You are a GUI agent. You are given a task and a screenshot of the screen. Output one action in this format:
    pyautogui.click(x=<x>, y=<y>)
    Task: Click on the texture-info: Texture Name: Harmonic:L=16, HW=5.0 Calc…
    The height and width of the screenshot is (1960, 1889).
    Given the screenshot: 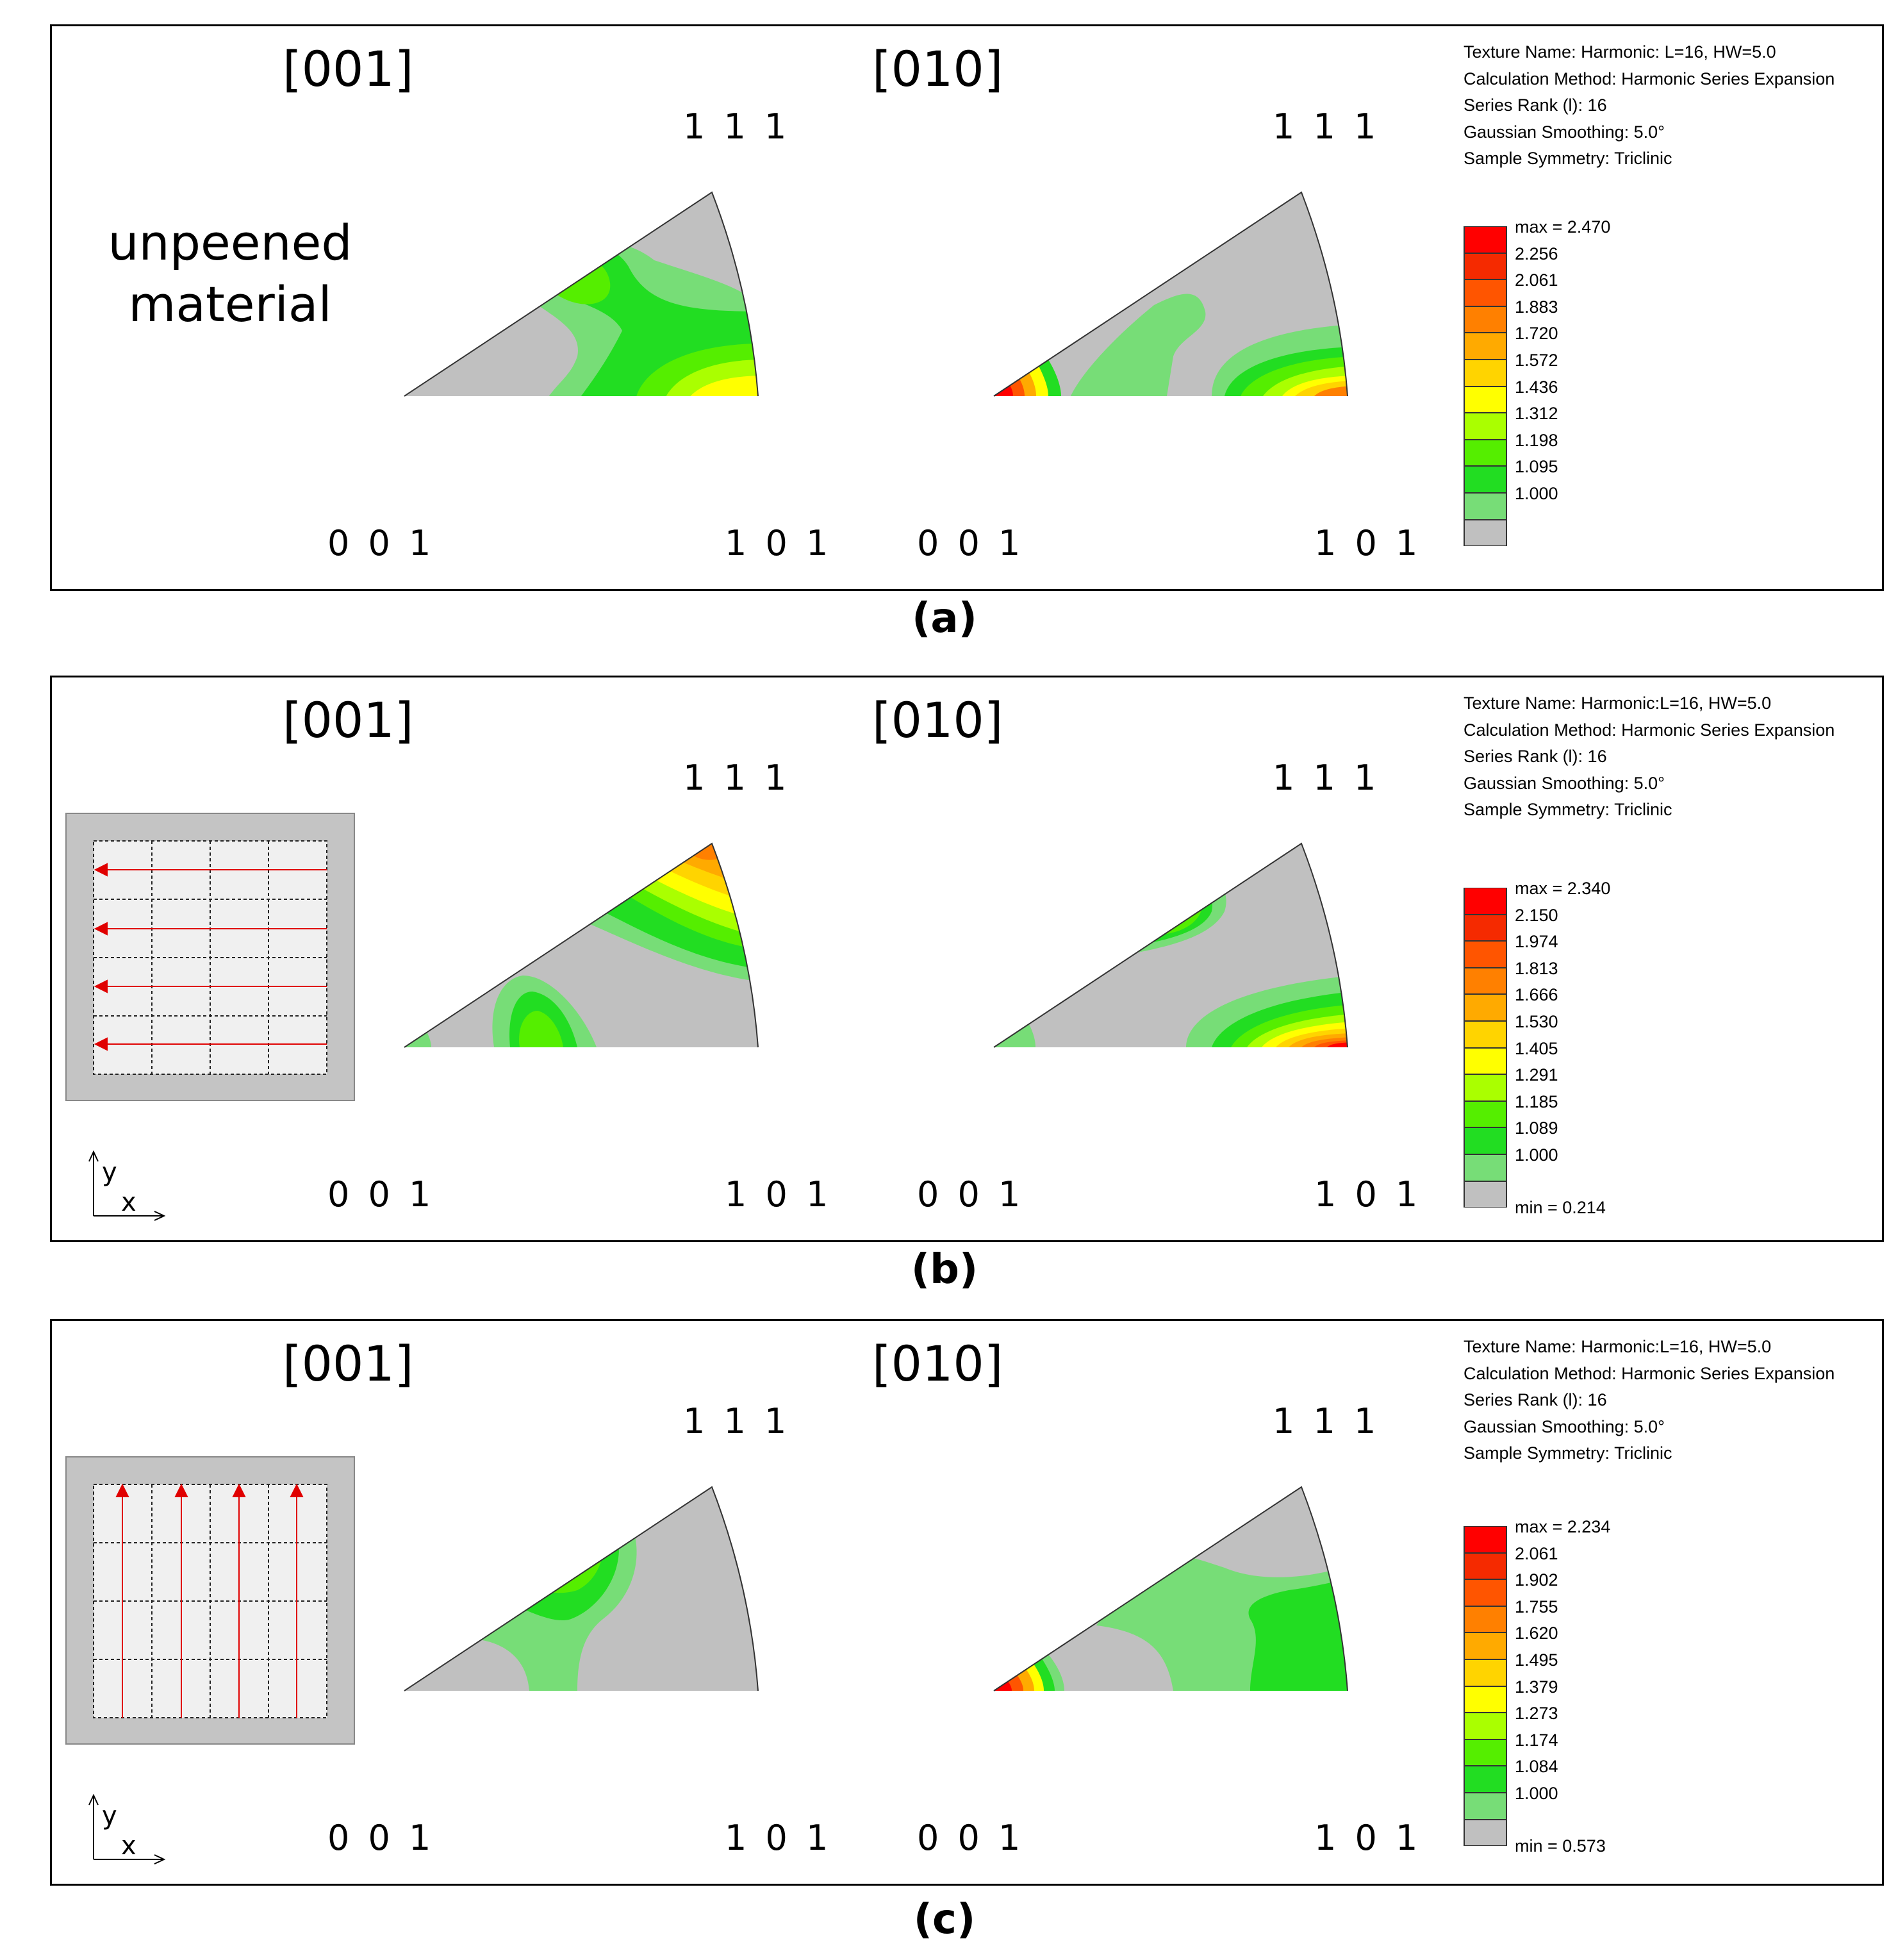 What is the action you would take?
    pyautogui.click(x=1649, y=1400)
    